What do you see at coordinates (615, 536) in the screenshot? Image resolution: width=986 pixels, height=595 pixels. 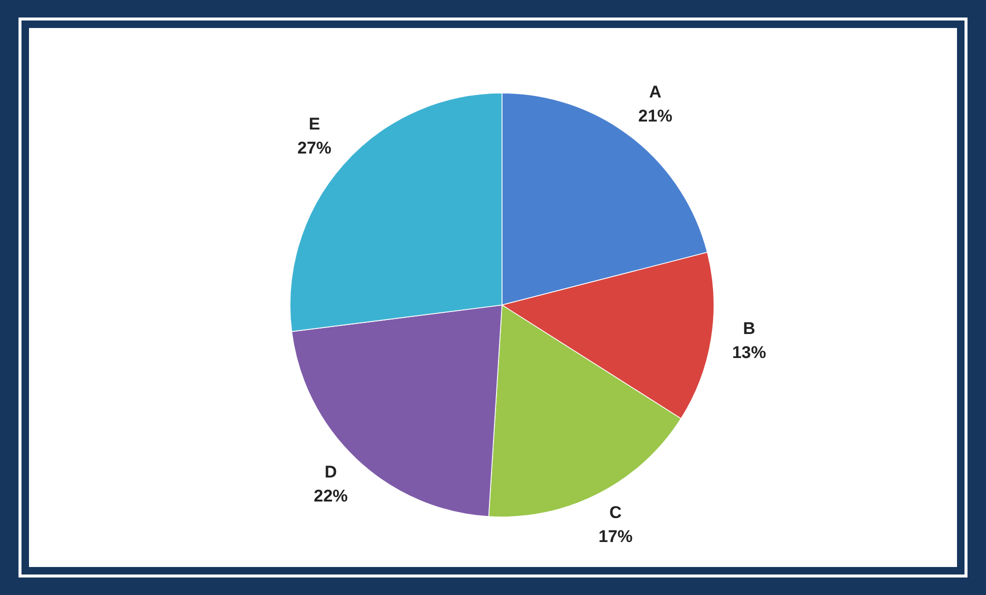 I see `data-label: 17%` at bounding box center [615, 536].